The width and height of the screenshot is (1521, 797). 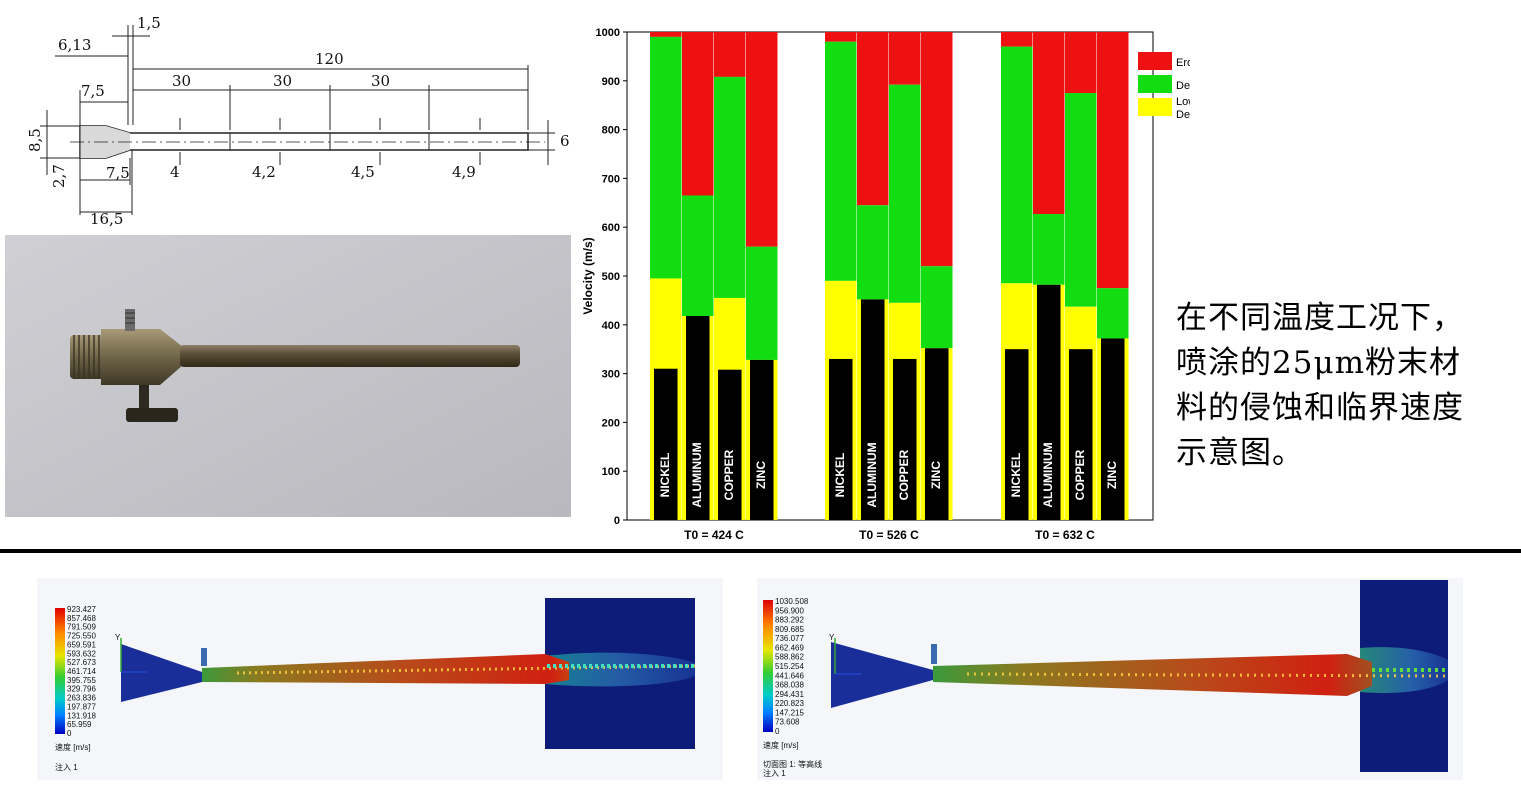 What do you see at coordinates (787, 722) in the screenshot?
I see `colorbar-tick-label: 73.608` at bounding box center [787, 722].